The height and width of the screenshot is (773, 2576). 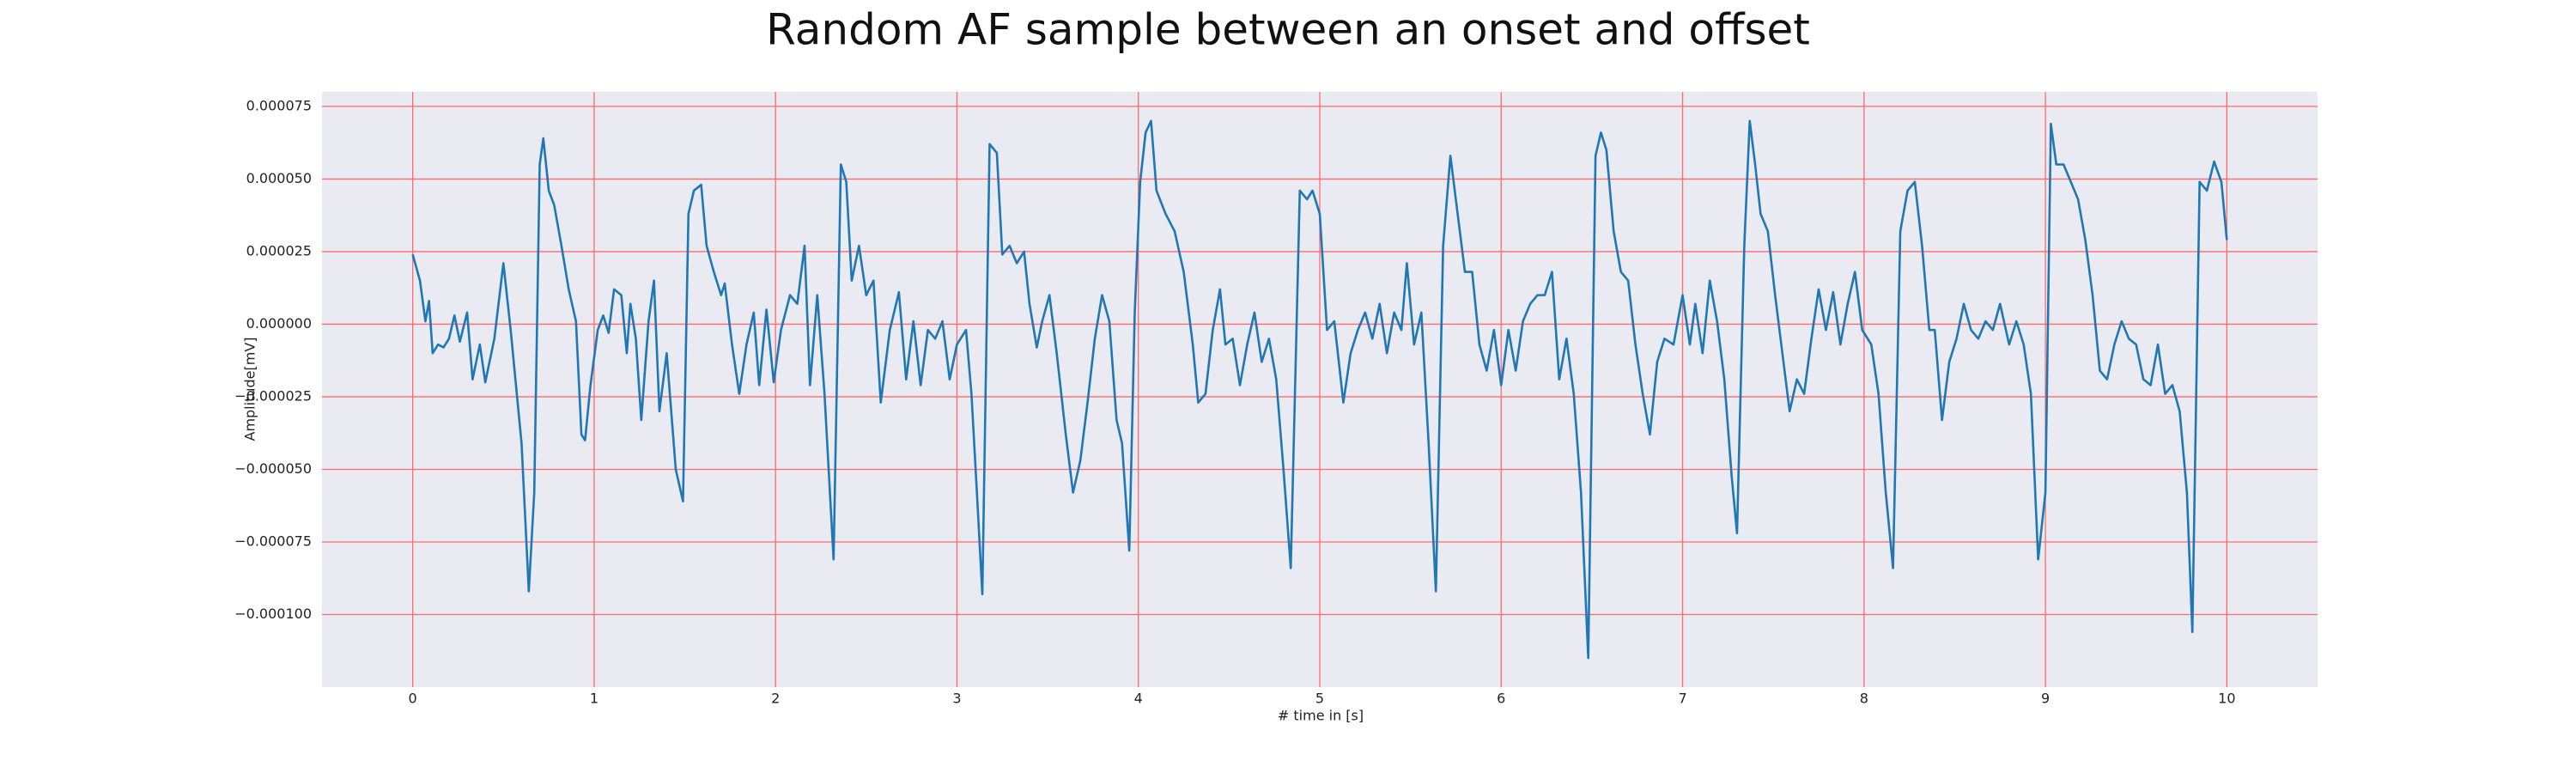 What do you see at coordinates (279, 178) in the screenshot?
I see `y-tick-label: 0.000050` at bounding box center [279, 178].